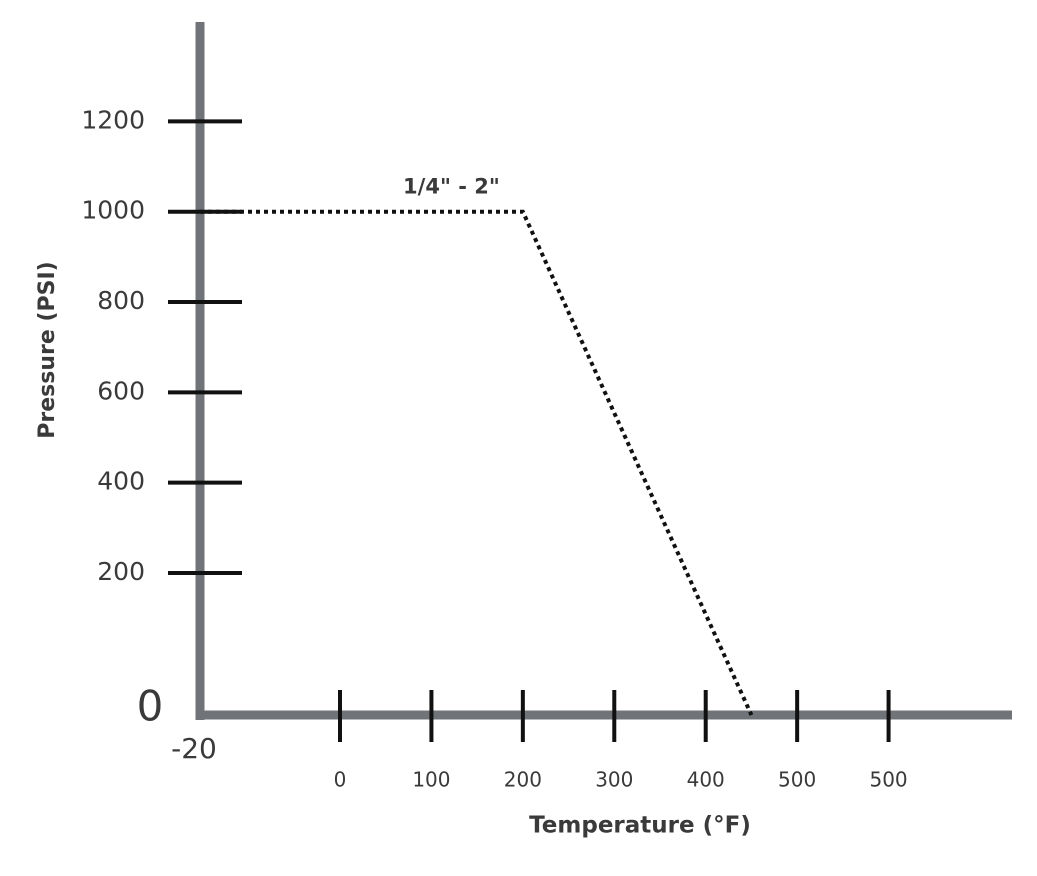  I want to click on x-tick-label: 200, so click(523, 780).